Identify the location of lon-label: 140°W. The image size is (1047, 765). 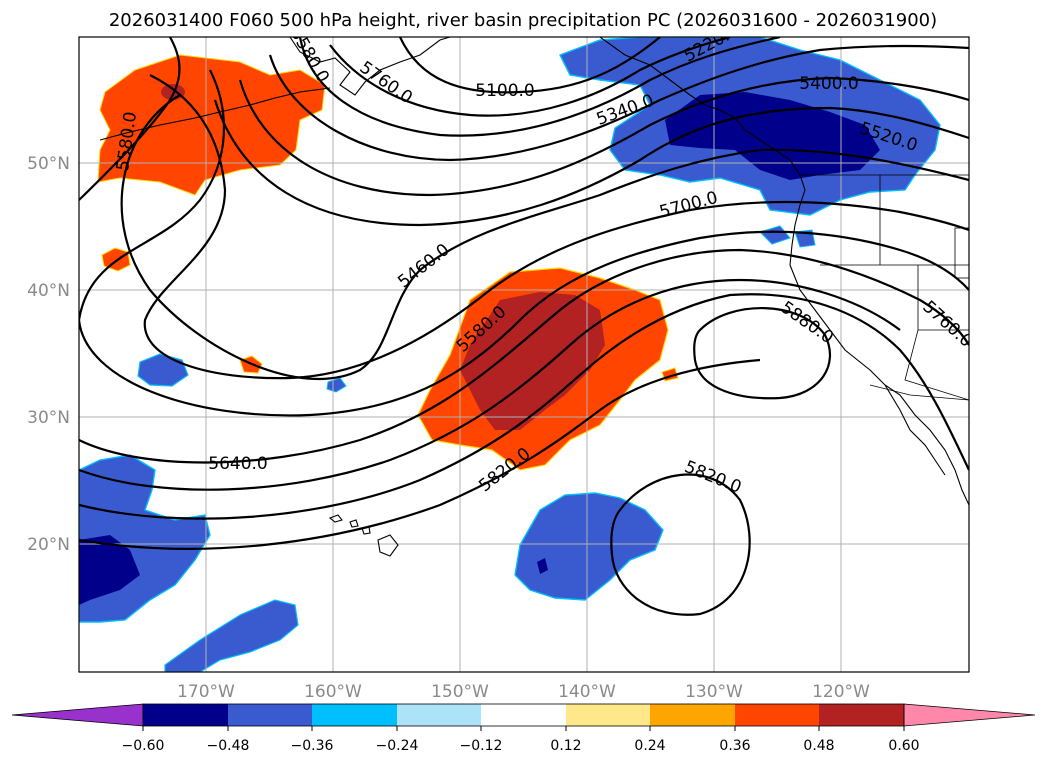
(587, 692).